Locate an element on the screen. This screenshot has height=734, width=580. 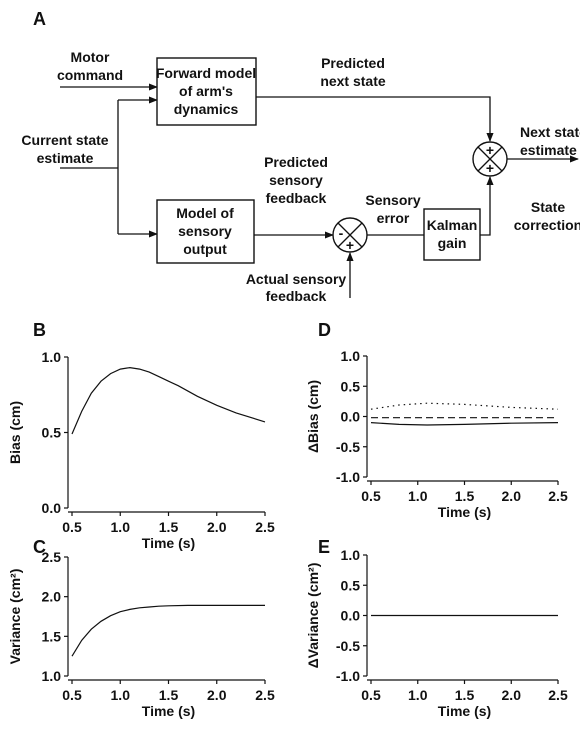
predicted-next-state-arrow is located at coordinates (375, 119).